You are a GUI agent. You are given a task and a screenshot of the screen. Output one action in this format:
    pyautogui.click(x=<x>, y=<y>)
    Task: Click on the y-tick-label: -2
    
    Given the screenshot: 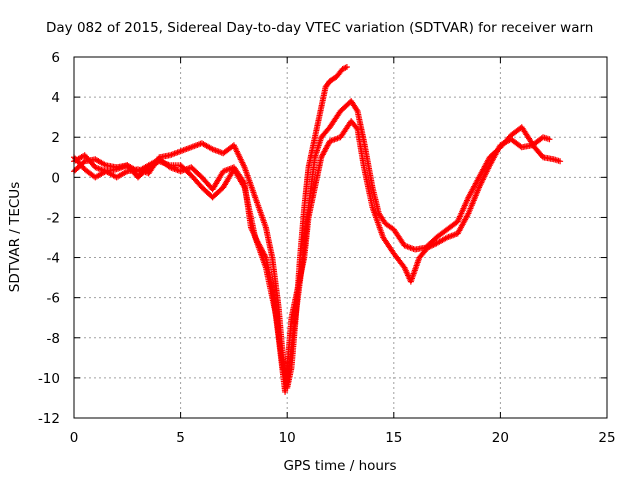 What is the action you would take?
    pyautogui.click(x=53, y=218)
    